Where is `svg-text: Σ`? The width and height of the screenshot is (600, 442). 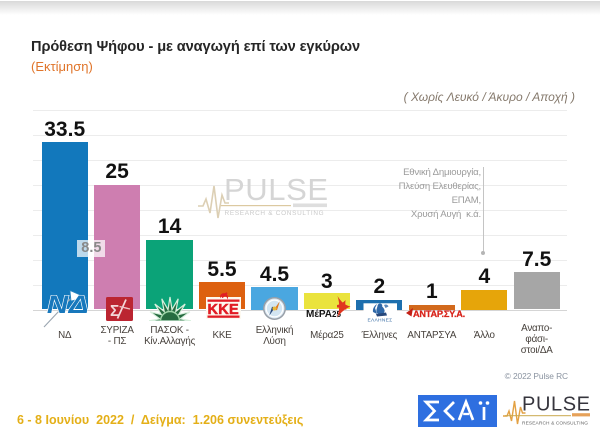
svg-text: Σ is located at coordinates (114, 311).